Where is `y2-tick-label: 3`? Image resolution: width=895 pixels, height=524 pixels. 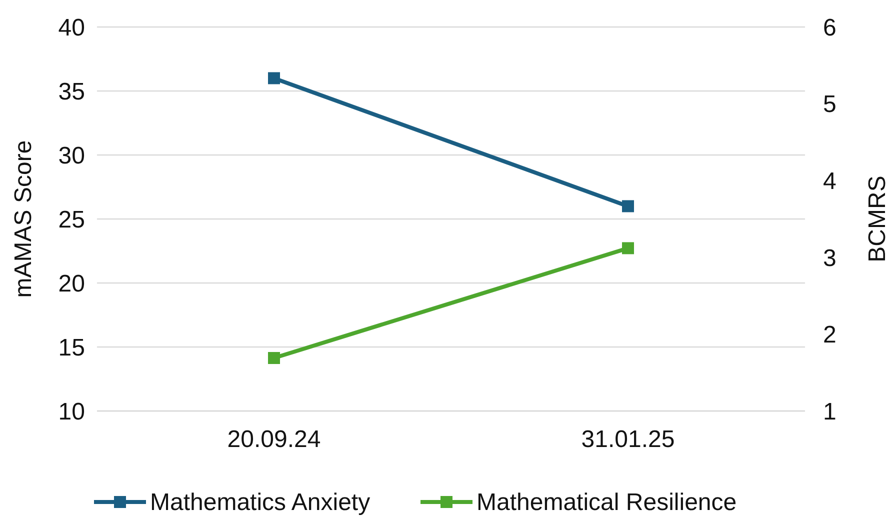
y2-tick-label: 3 is located at coordinates (829, 258).